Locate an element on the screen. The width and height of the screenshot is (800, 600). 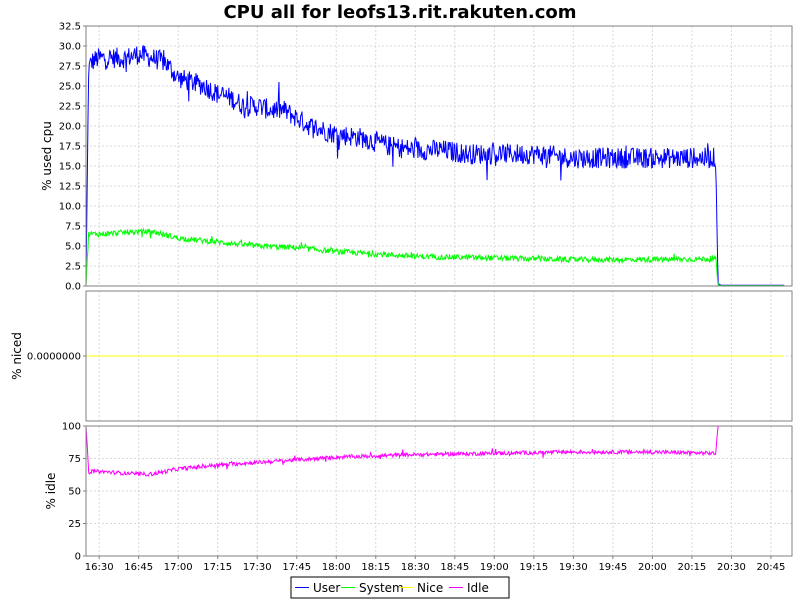
x-tick-label: 18:15 is located at coordinates (375, 567).